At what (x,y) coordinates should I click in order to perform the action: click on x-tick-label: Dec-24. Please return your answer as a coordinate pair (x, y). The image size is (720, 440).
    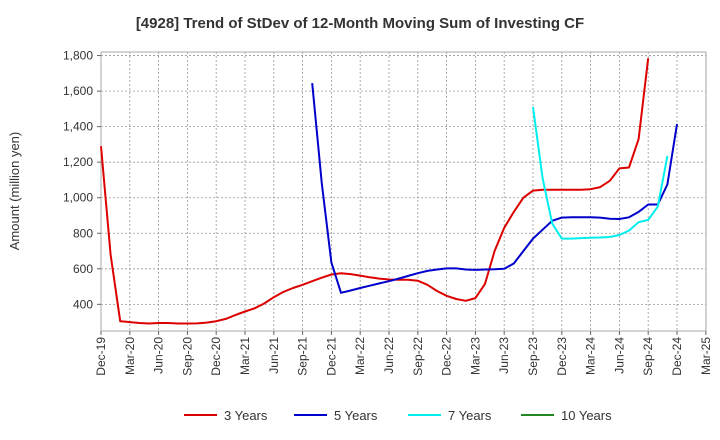
    Looking at the image, I should click on (677, 356).